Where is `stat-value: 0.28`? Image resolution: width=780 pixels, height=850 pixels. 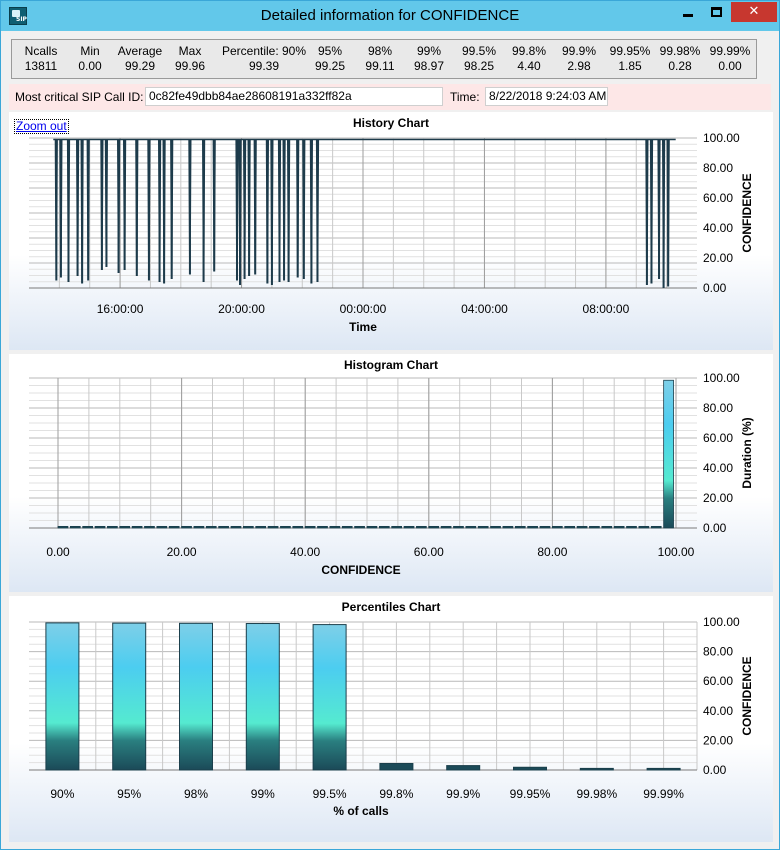 stat-value: 0.28 is located at coordinates (680, 66).